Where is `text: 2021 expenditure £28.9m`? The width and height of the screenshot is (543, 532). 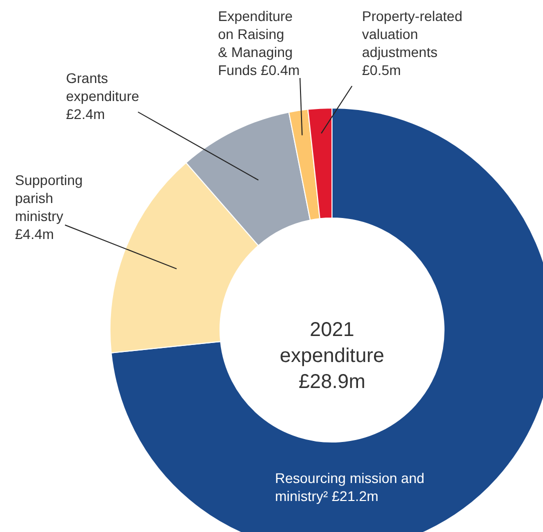 text: 2021 expenditure £28.9m is located at coordinates (332, 356).